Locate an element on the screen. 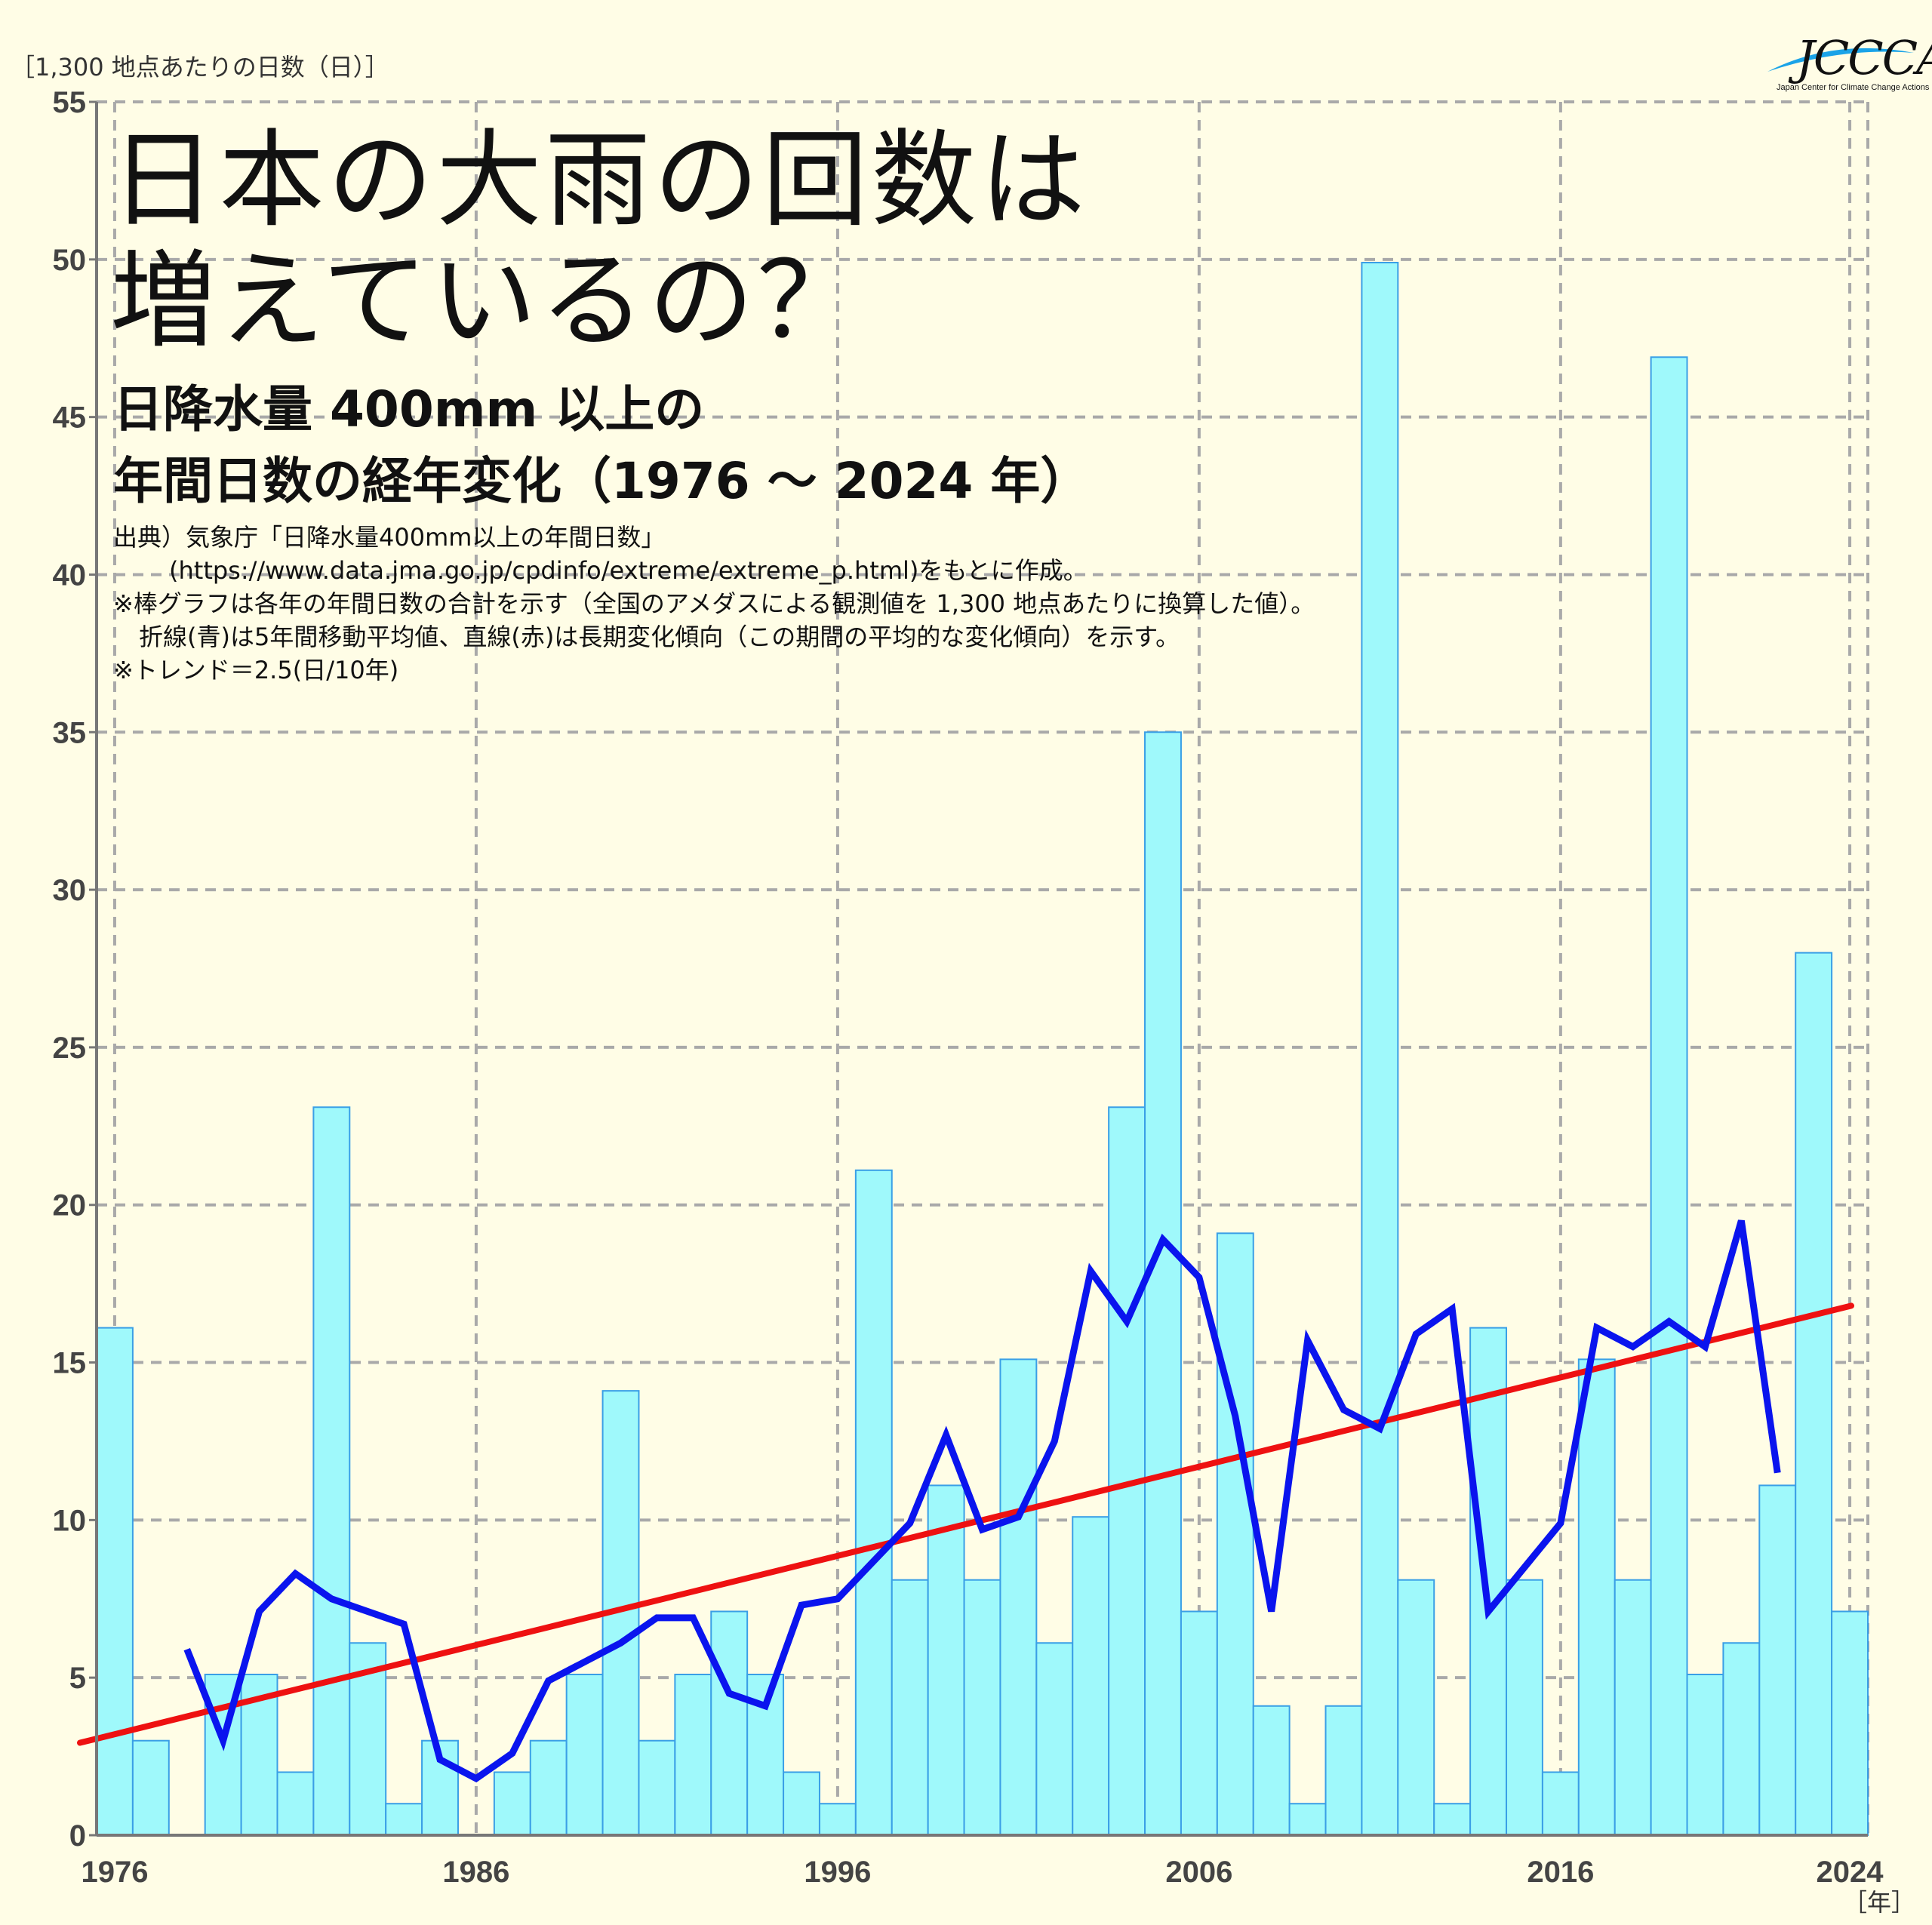 This screenshot has height=1925, width=1932. bar-1977 is located at coordinates (150, 1787).